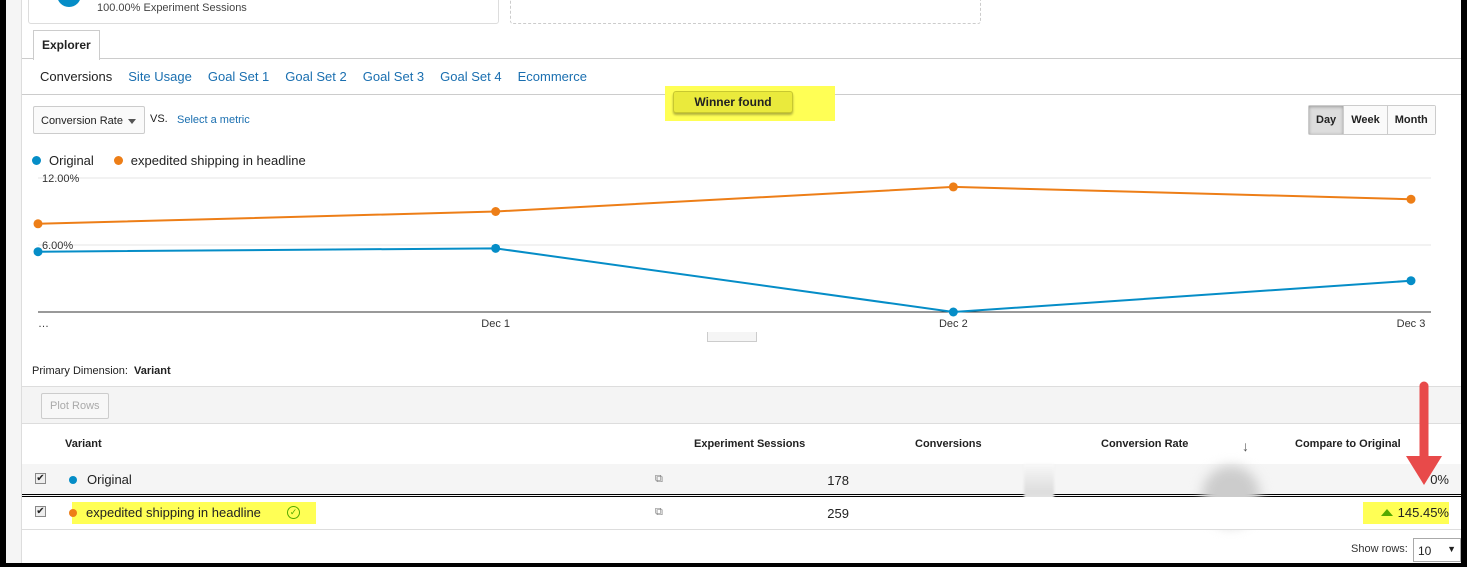 Image resolution: width=1467 pixels, height=567 pixels. What do you see at coordinates (159, 119) in the screenshot?
I see `vs-label: VS.` at bounding box center [159, 119].